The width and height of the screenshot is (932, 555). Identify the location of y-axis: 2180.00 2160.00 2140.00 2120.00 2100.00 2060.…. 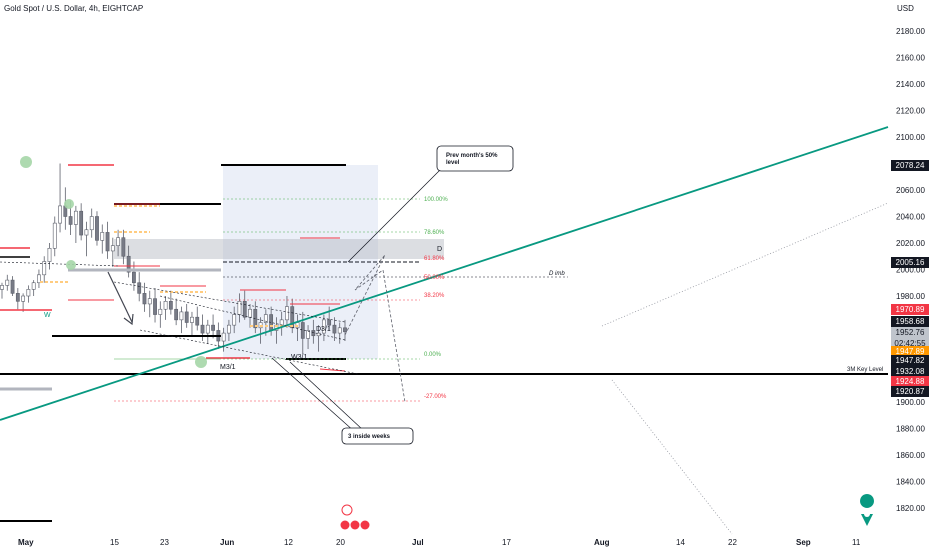
(910, 270).